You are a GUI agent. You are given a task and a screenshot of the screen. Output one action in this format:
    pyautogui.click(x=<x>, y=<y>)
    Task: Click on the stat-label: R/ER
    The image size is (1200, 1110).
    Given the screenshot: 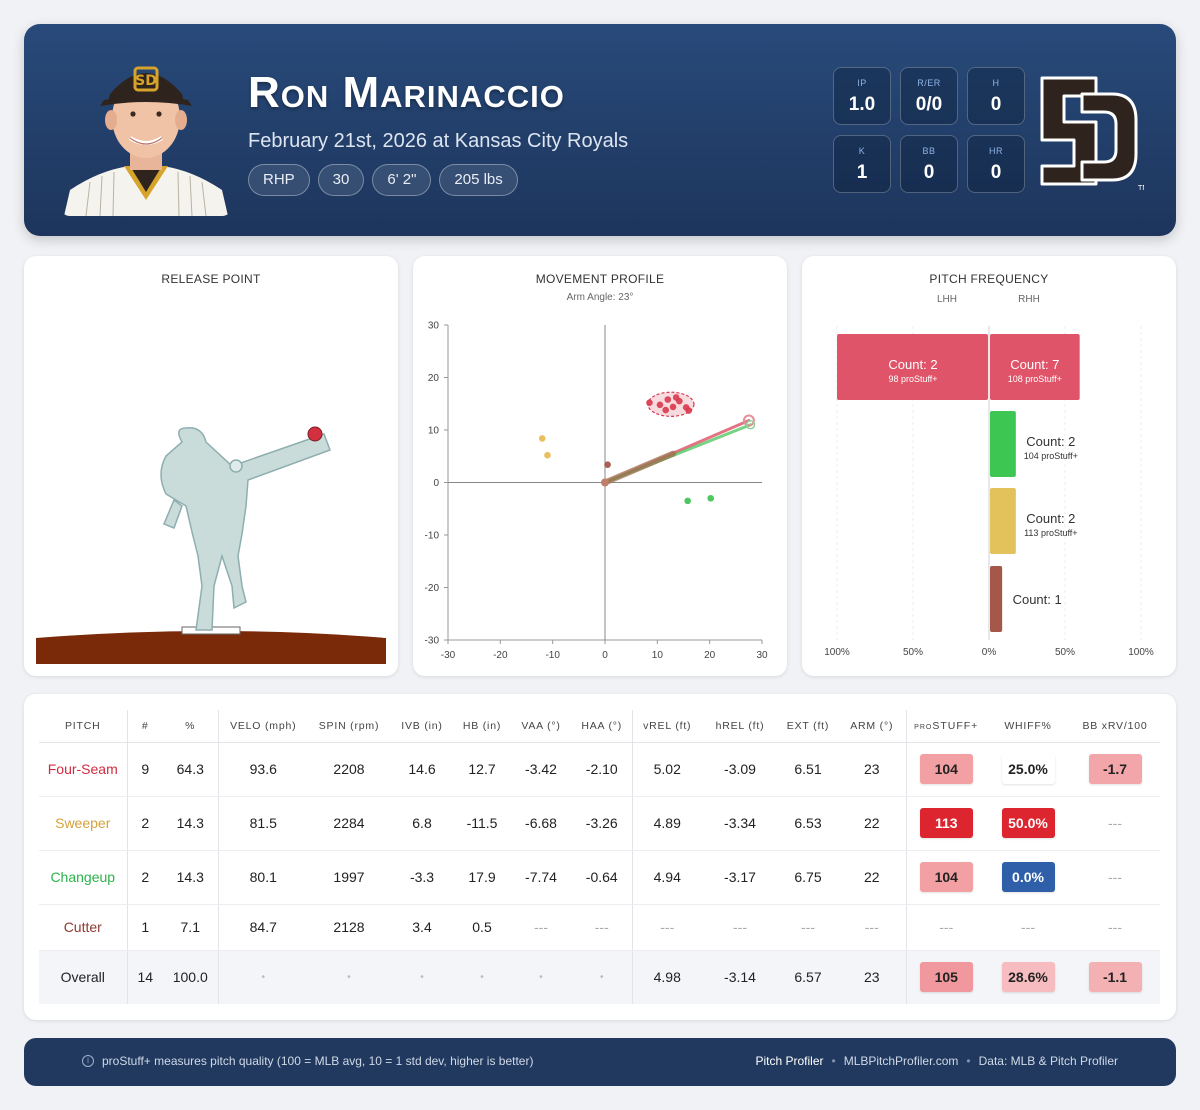 What is the action you would take?
    pyautogui.click(x=929, y=83)
    